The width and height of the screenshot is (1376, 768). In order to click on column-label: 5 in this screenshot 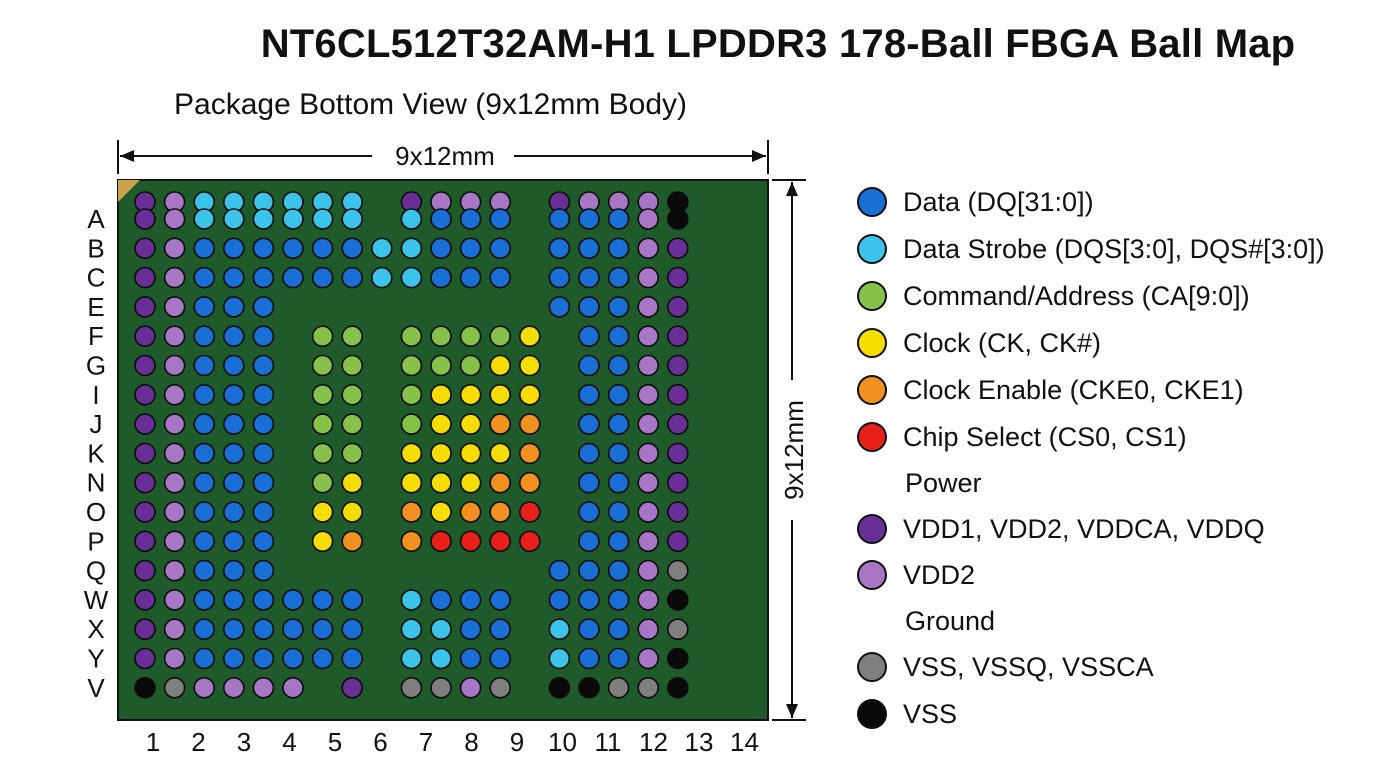, I will do `click(335, 742)`.